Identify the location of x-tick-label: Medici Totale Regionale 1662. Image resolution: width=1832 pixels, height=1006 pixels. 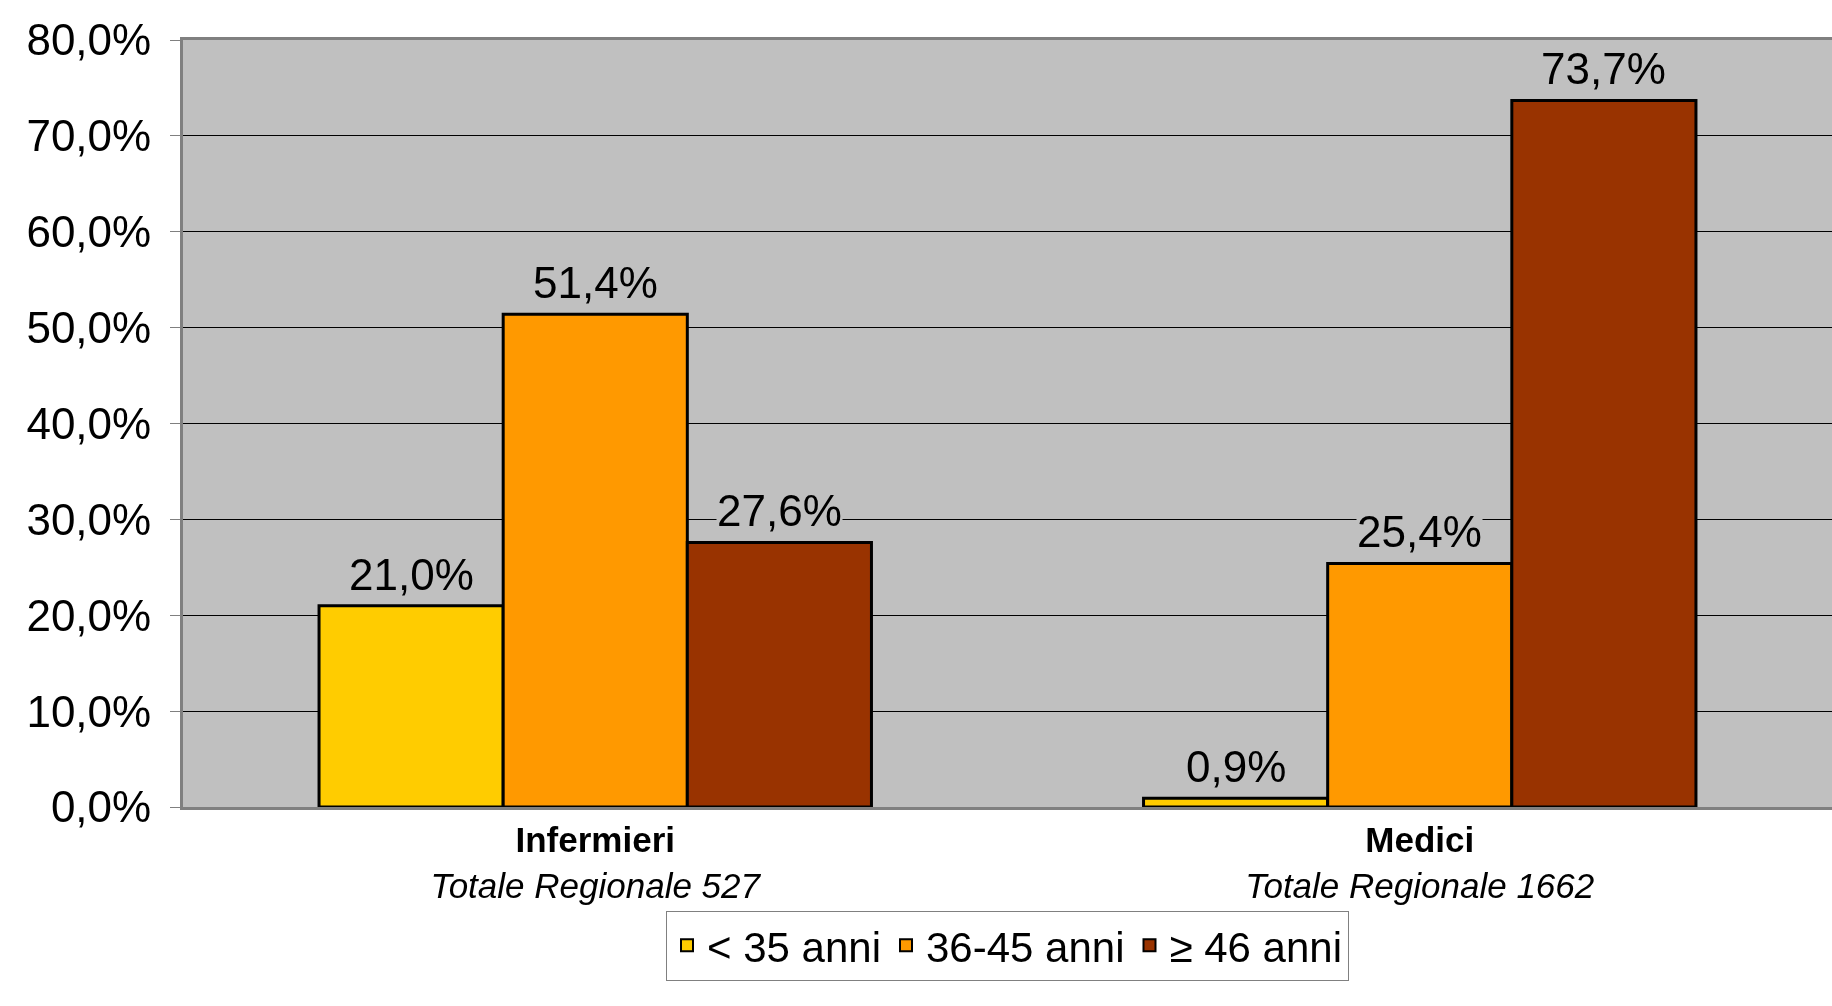
(1420, 862).